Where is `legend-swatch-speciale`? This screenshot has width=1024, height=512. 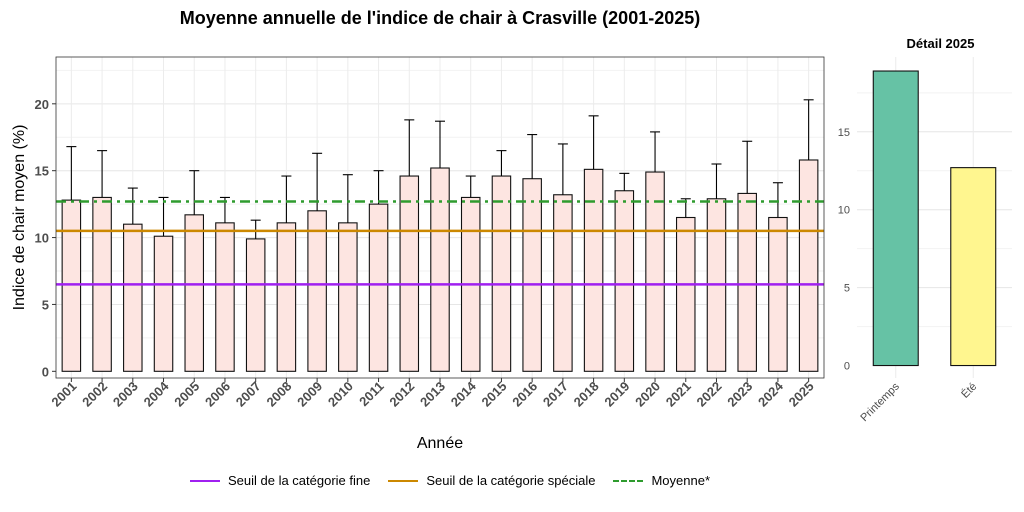 legend-swatch-speciale is located at coordinates (403, 480).